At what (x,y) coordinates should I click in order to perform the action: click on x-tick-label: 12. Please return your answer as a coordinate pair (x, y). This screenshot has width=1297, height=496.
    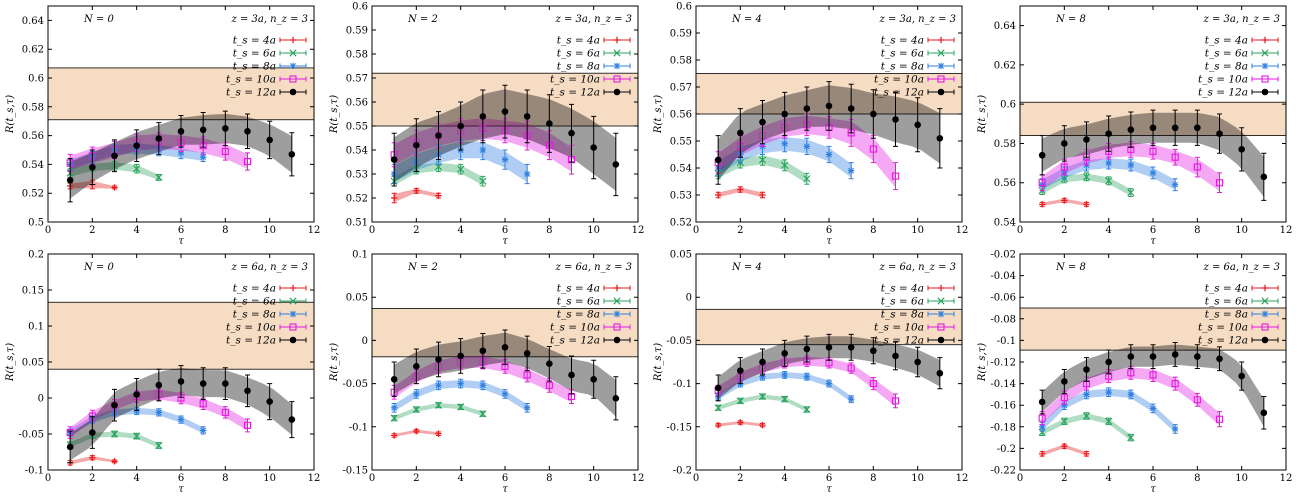
    Looking at the image, I should click on (314, 230).